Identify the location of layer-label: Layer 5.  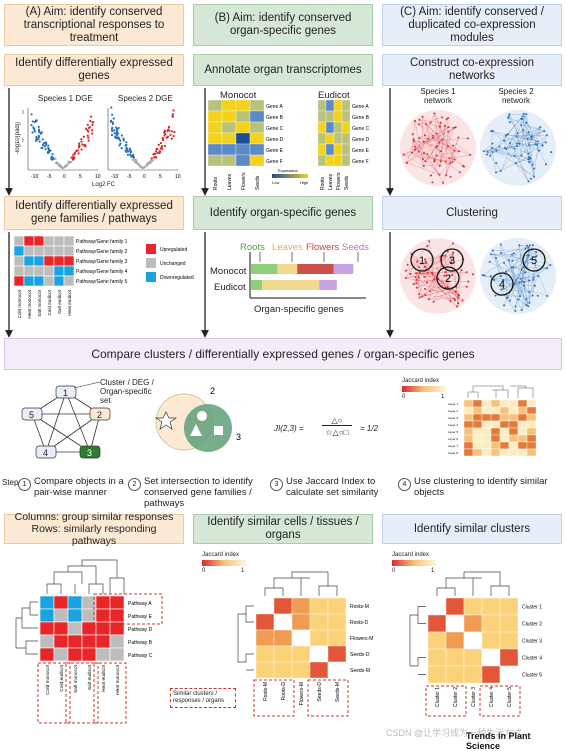
(453, 432).